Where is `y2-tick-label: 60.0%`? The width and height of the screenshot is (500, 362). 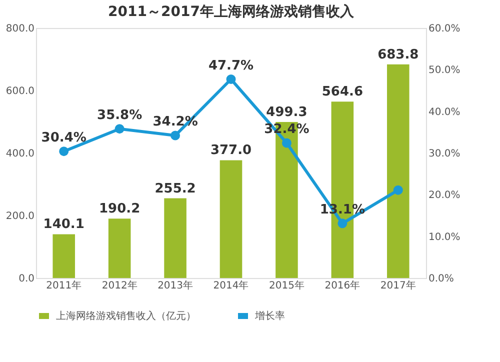
y2-tick-label: 60.0% is located at coordinates (444, 29).